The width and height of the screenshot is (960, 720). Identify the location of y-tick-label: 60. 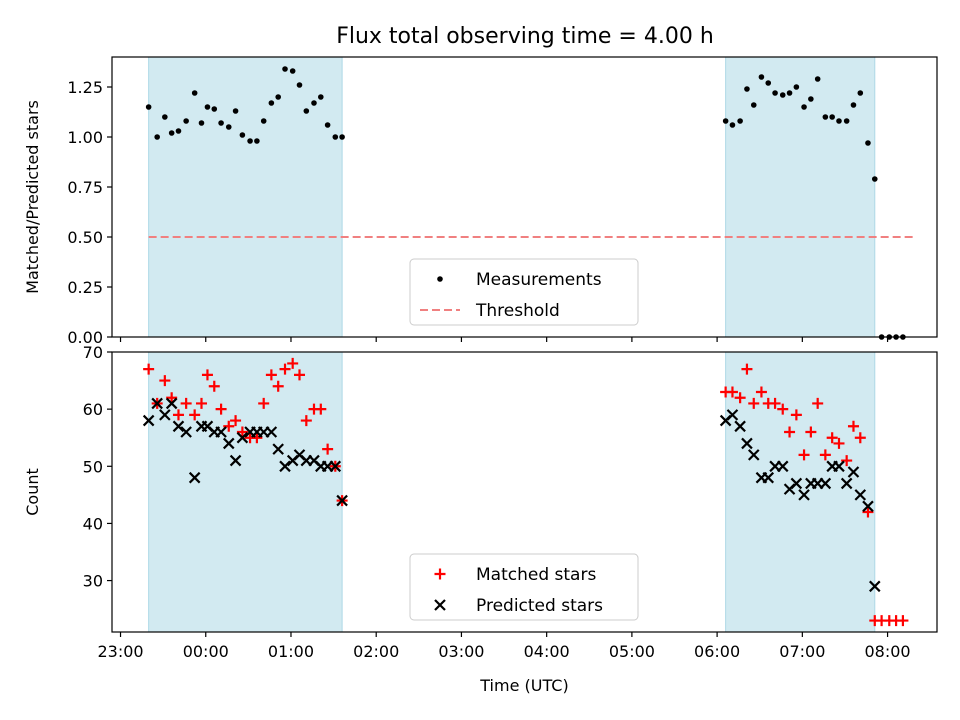
(93, 409).